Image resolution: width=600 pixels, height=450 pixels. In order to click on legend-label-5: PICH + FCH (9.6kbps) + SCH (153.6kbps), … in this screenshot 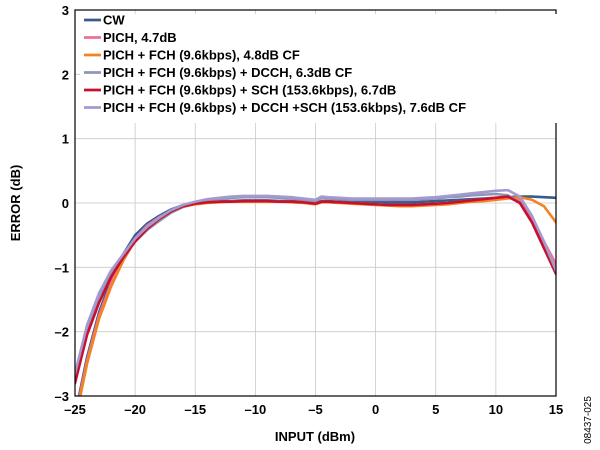, I will do `click(249, 90)`.